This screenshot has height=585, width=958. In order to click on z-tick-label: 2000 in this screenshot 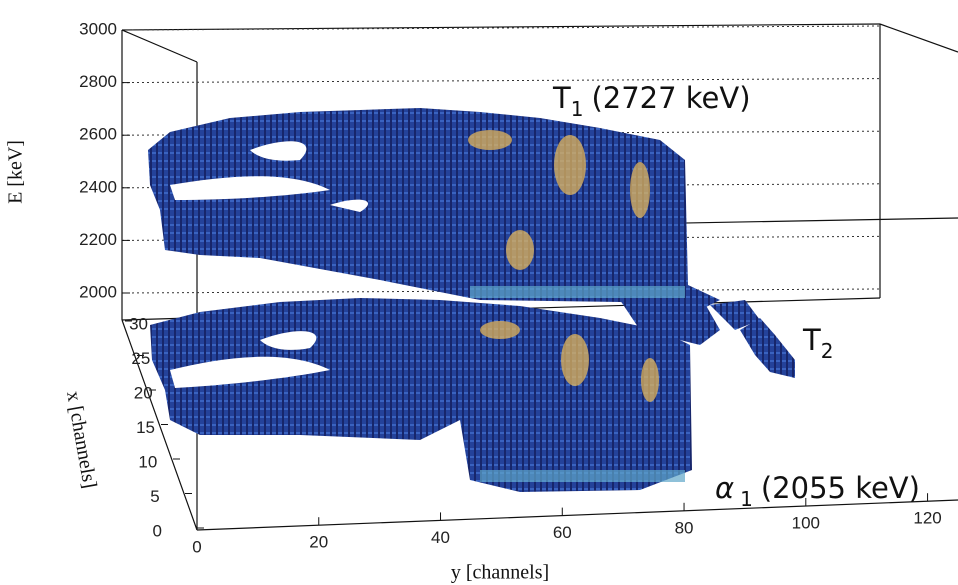, I will do `click(98, 291)`.